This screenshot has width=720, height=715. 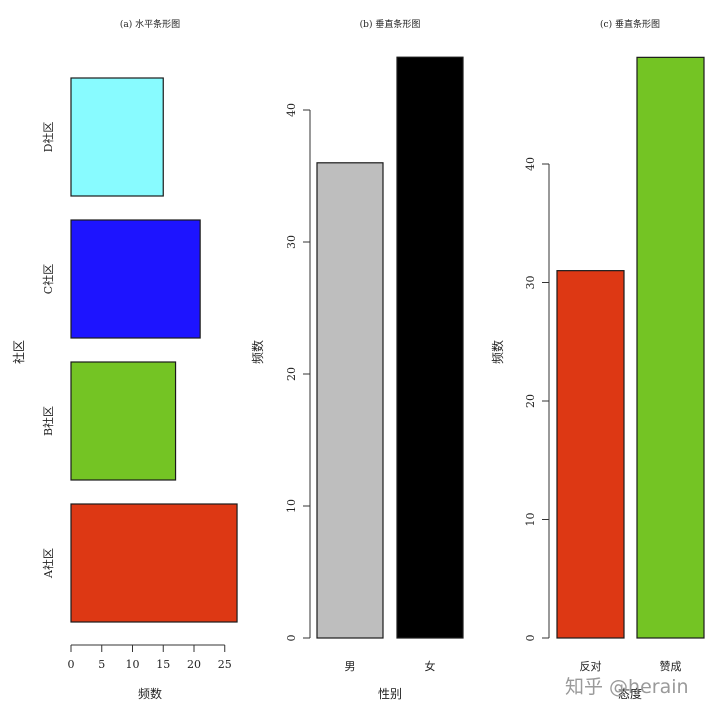 I want to click on panel-a-x-tick-label-0: 0, so click(x=71, y=664).